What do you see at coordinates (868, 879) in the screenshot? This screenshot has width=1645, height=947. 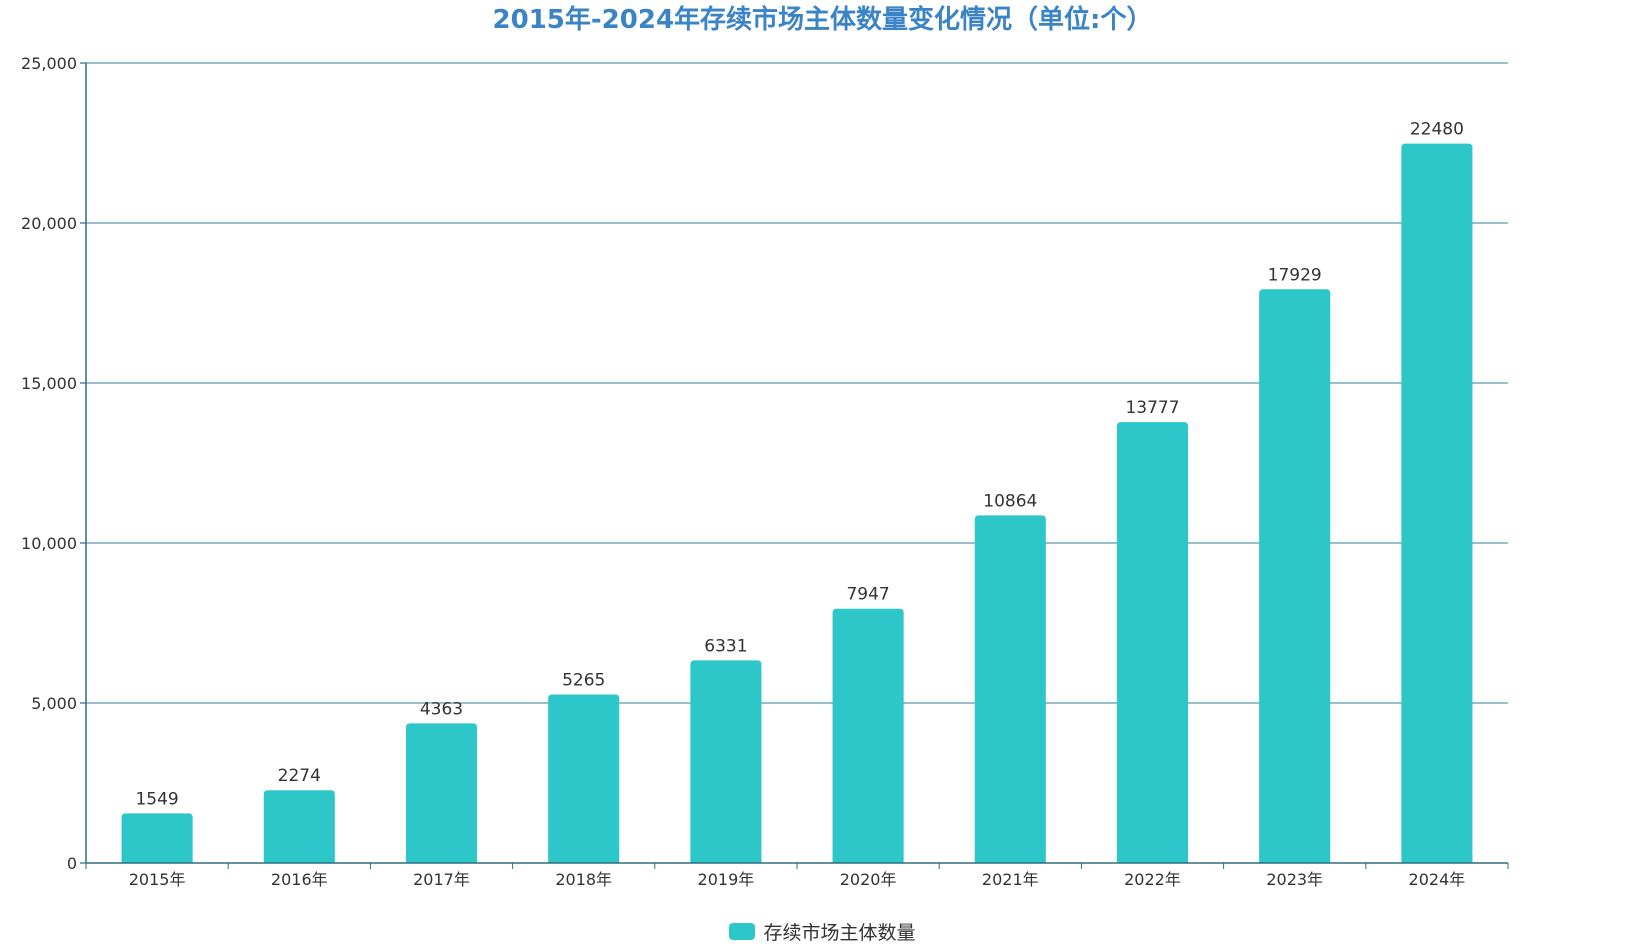 I see `x-tick-label: 2020年` at bounding box center [868, 879].